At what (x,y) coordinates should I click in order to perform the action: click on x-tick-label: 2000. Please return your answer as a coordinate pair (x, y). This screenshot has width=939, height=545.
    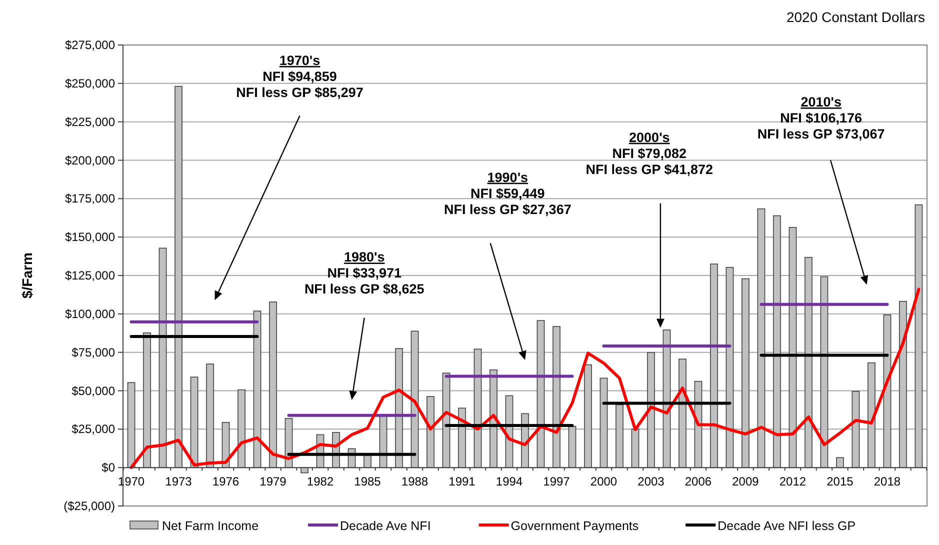
    Looking at the image, I should click on (604, 481).